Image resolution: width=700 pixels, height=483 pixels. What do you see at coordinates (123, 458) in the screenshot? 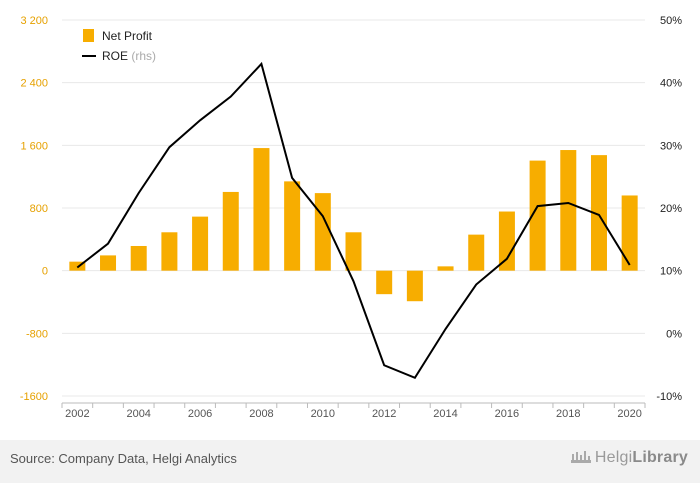
I see `source-note: Source: Company Data, Helgi Analytics` at bounding box center [123, 458].